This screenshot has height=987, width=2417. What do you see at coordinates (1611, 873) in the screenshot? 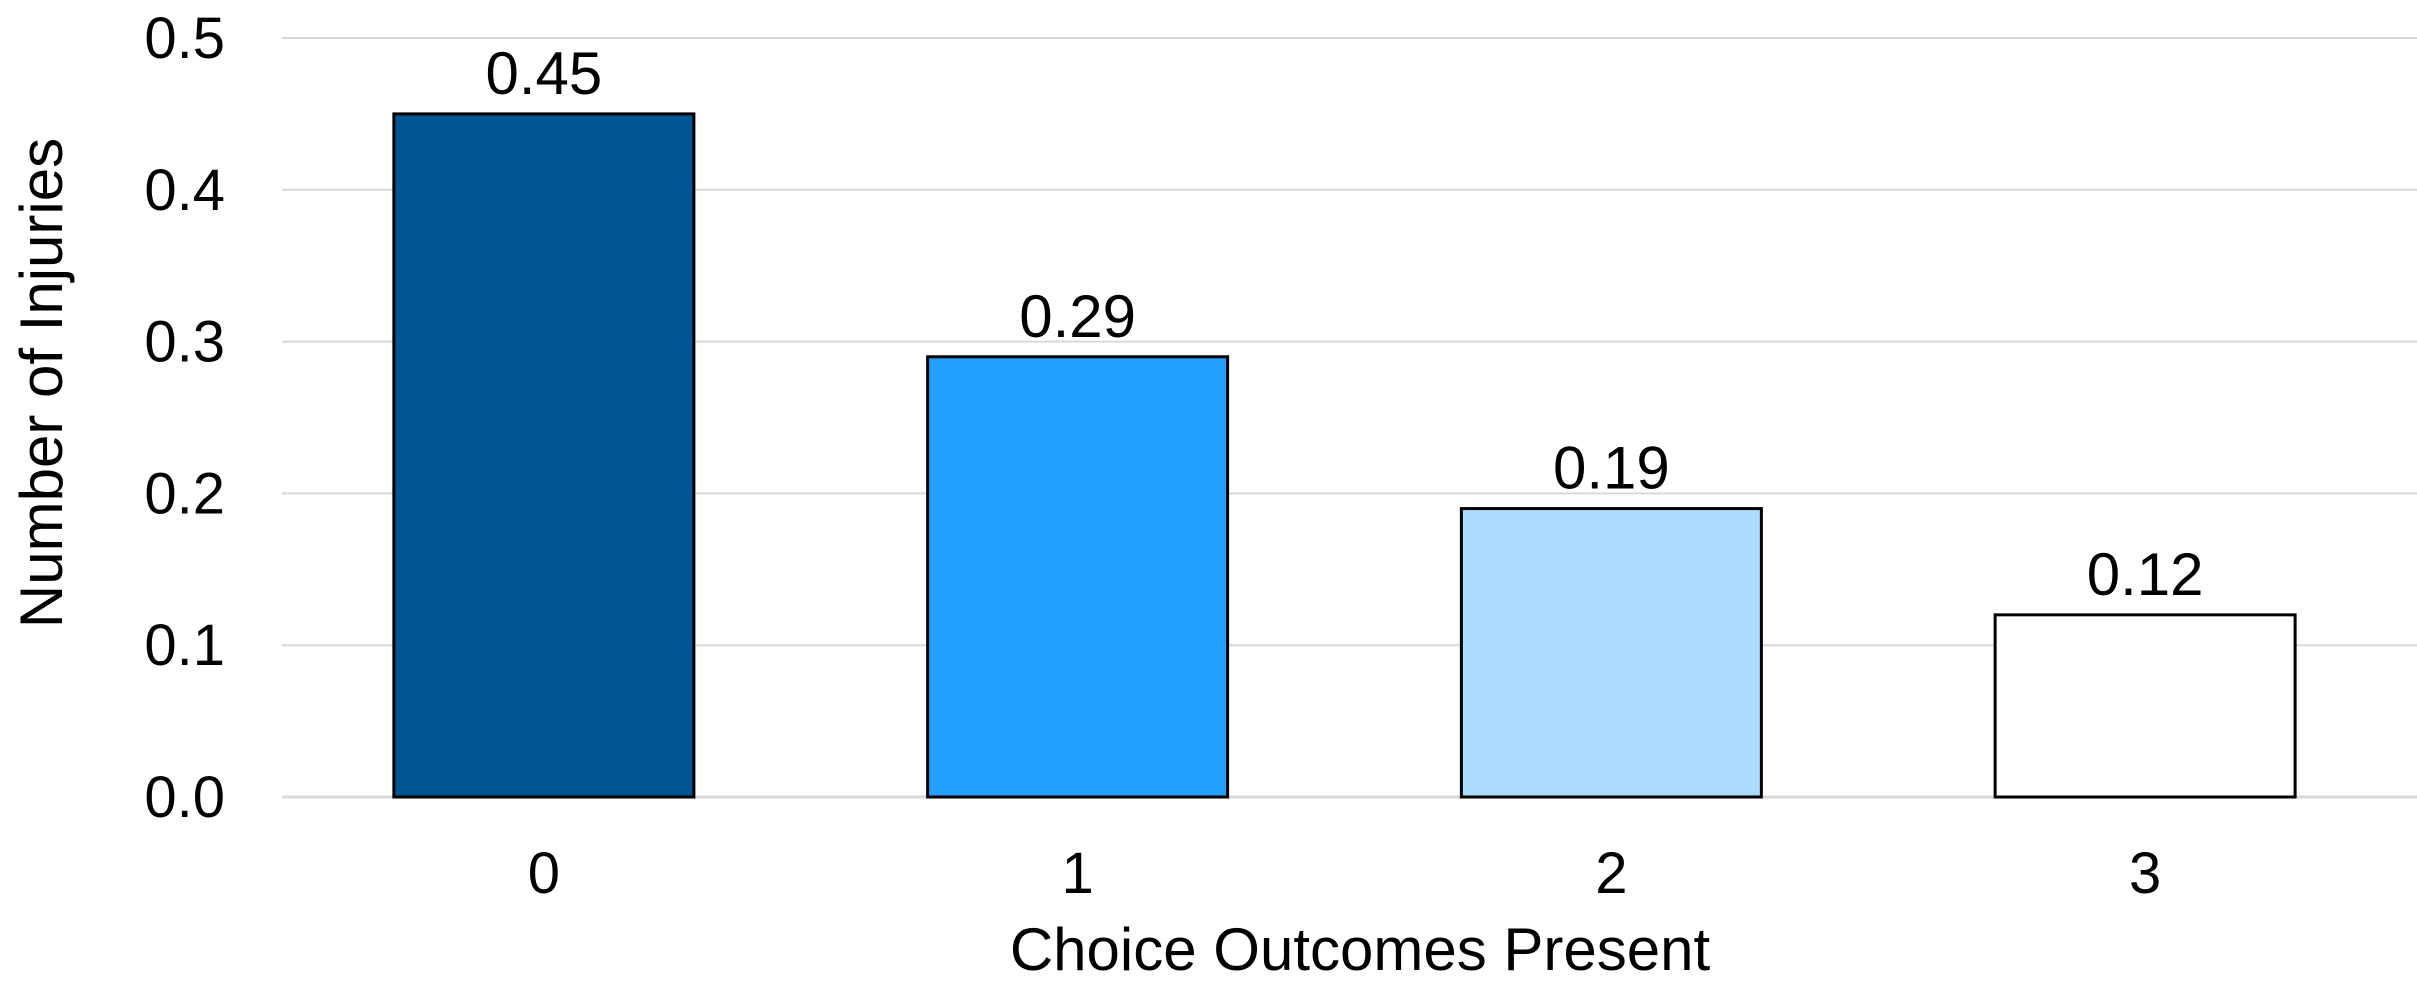
I see `x-tick-label: 2` at bounding box center [1611, 873].